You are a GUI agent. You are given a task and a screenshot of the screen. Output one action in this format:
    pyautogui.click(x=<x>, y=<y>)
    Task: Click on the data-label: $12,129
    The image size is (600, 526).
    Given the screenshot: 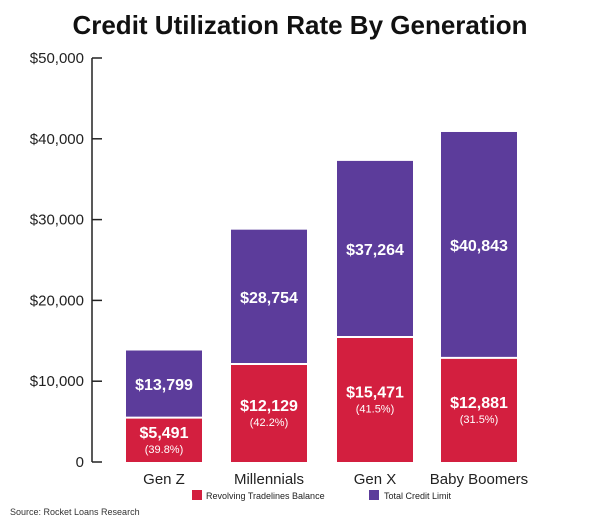 What is the action you would take?
    pyautogui.click(x=269, y=406)
    